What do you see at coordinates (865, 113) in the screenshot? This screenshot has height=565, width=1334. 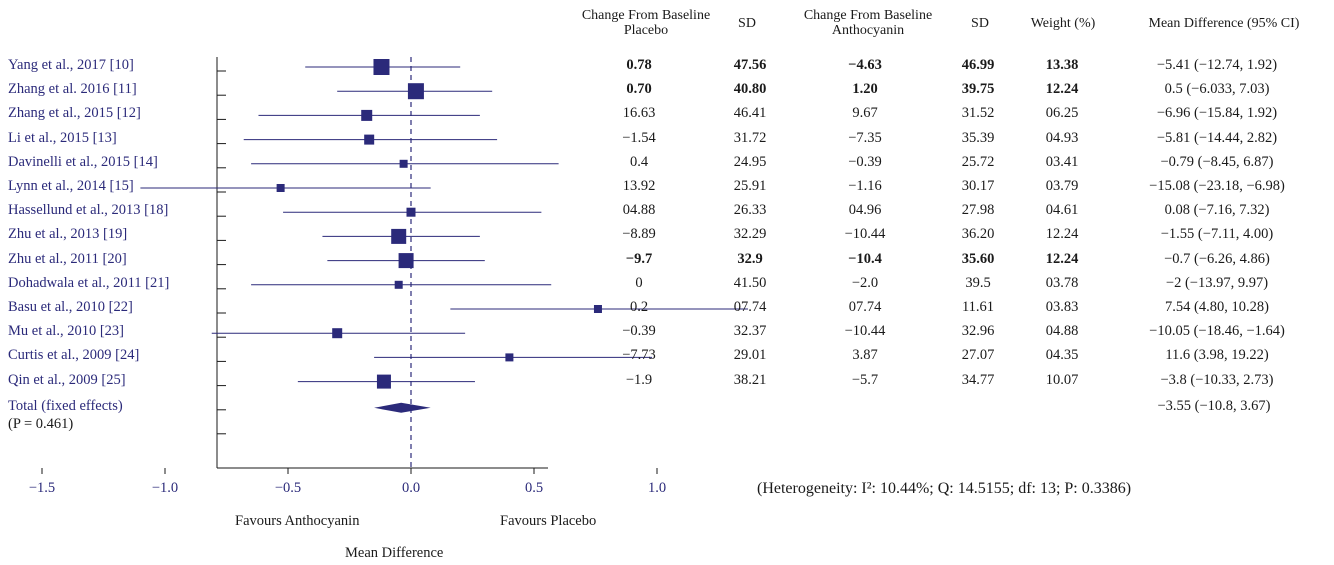 I see `anthocyanin-change-cell: 9.67` at bounding box center [865, 113].